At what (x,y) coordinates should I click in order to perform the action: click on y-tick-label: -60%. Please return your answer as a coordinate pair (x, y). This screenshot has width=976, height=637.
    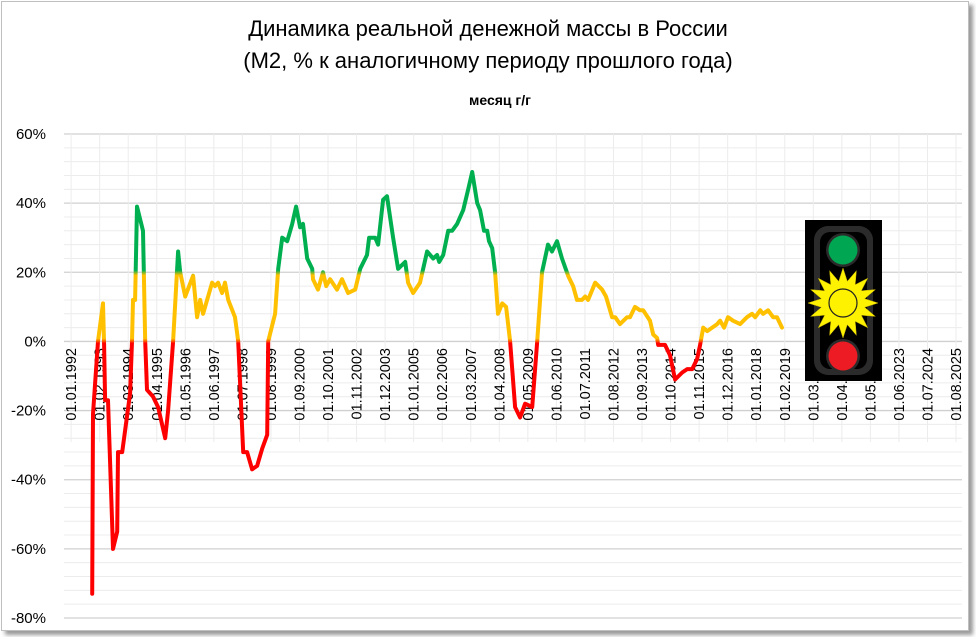
    Looking at the image, I should click on (28, 549).